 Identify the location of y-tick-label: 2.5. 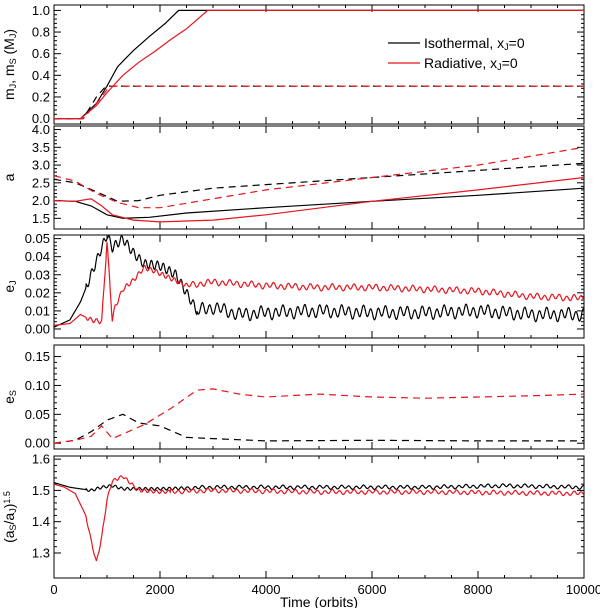
(41, 182).